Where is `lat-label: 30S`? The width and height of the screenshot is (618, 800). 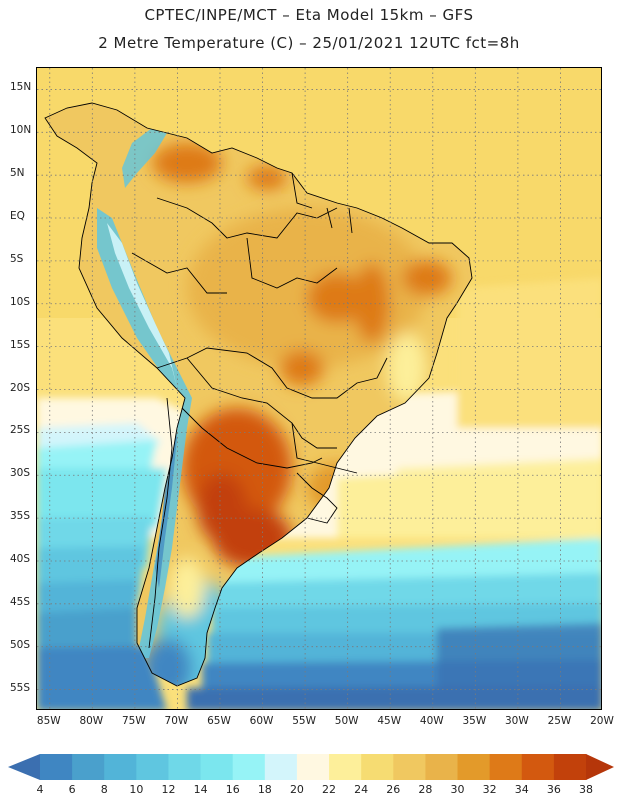 lat-label: 30S is located at coordinates (20, 473).